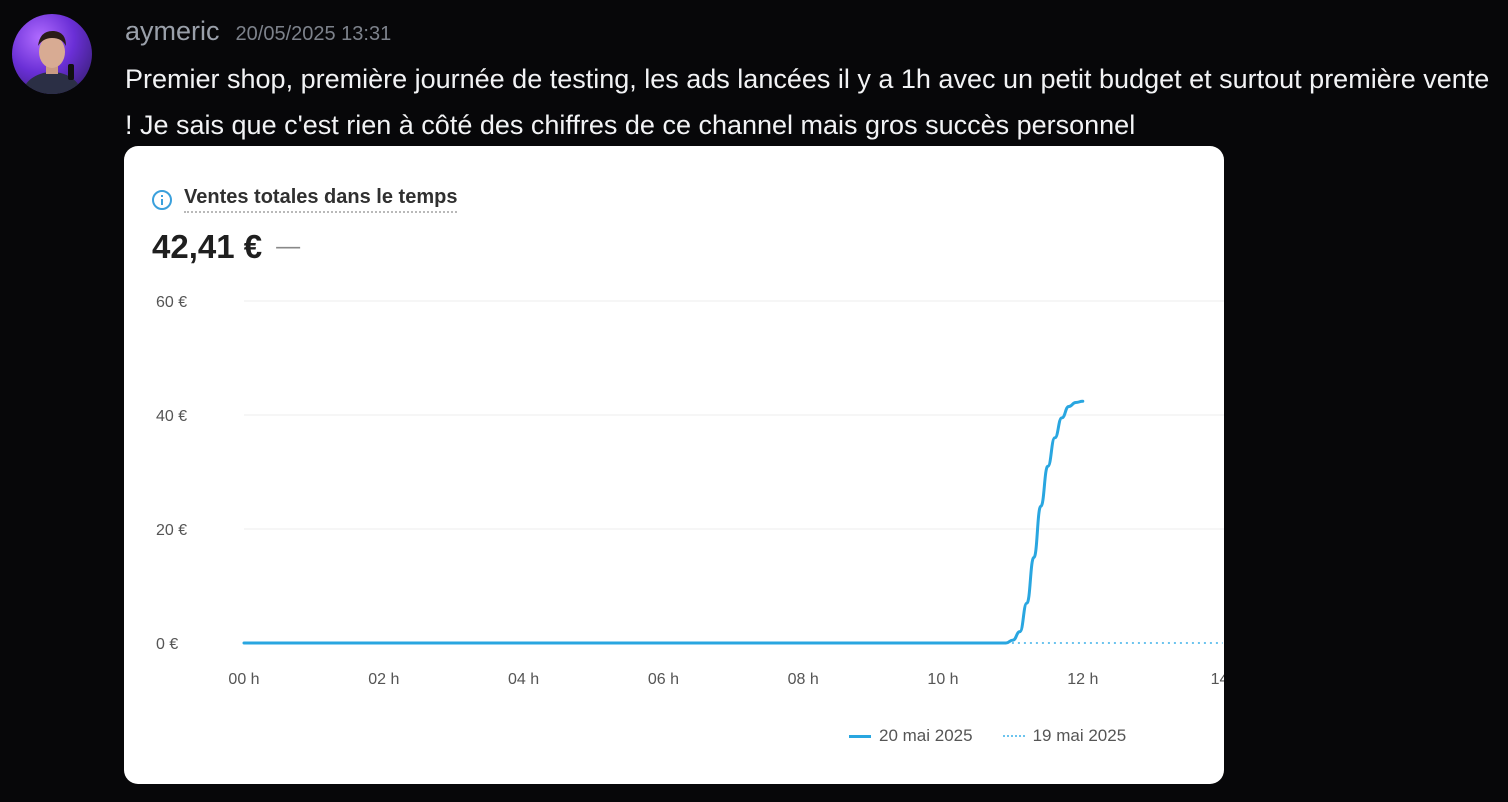 Image resolution: width=1508 pixels, height=802 pixels. I want to click on total-sales-value: 42,41 €, so click(207, 246).